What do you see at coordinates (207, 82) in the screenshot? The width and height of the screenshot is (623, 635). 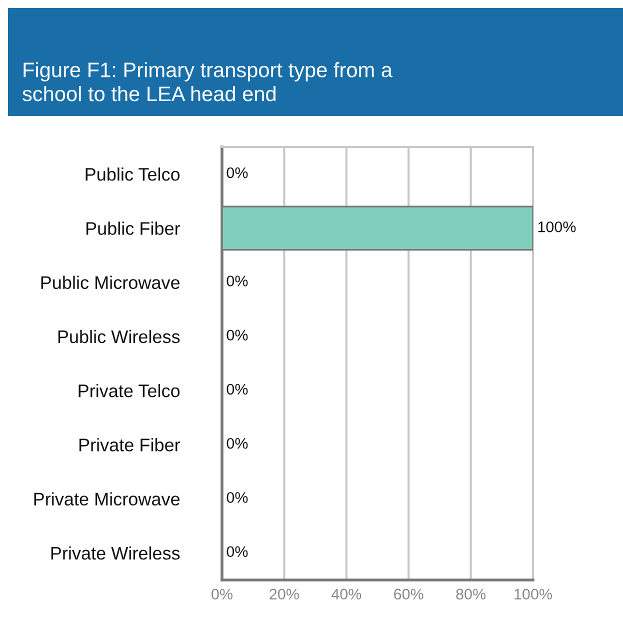 I see `chart-title: Figure F1: Primary transport type from a school to the LEA head end` at bounding box center [207, 82].